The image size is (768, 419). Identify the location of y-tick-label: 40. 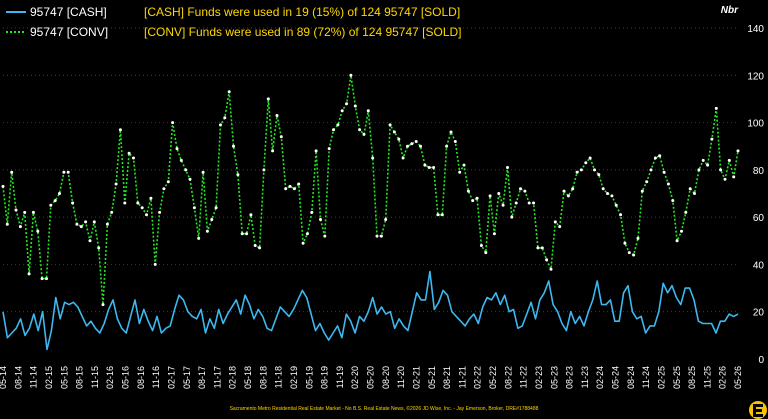
(759, 265).